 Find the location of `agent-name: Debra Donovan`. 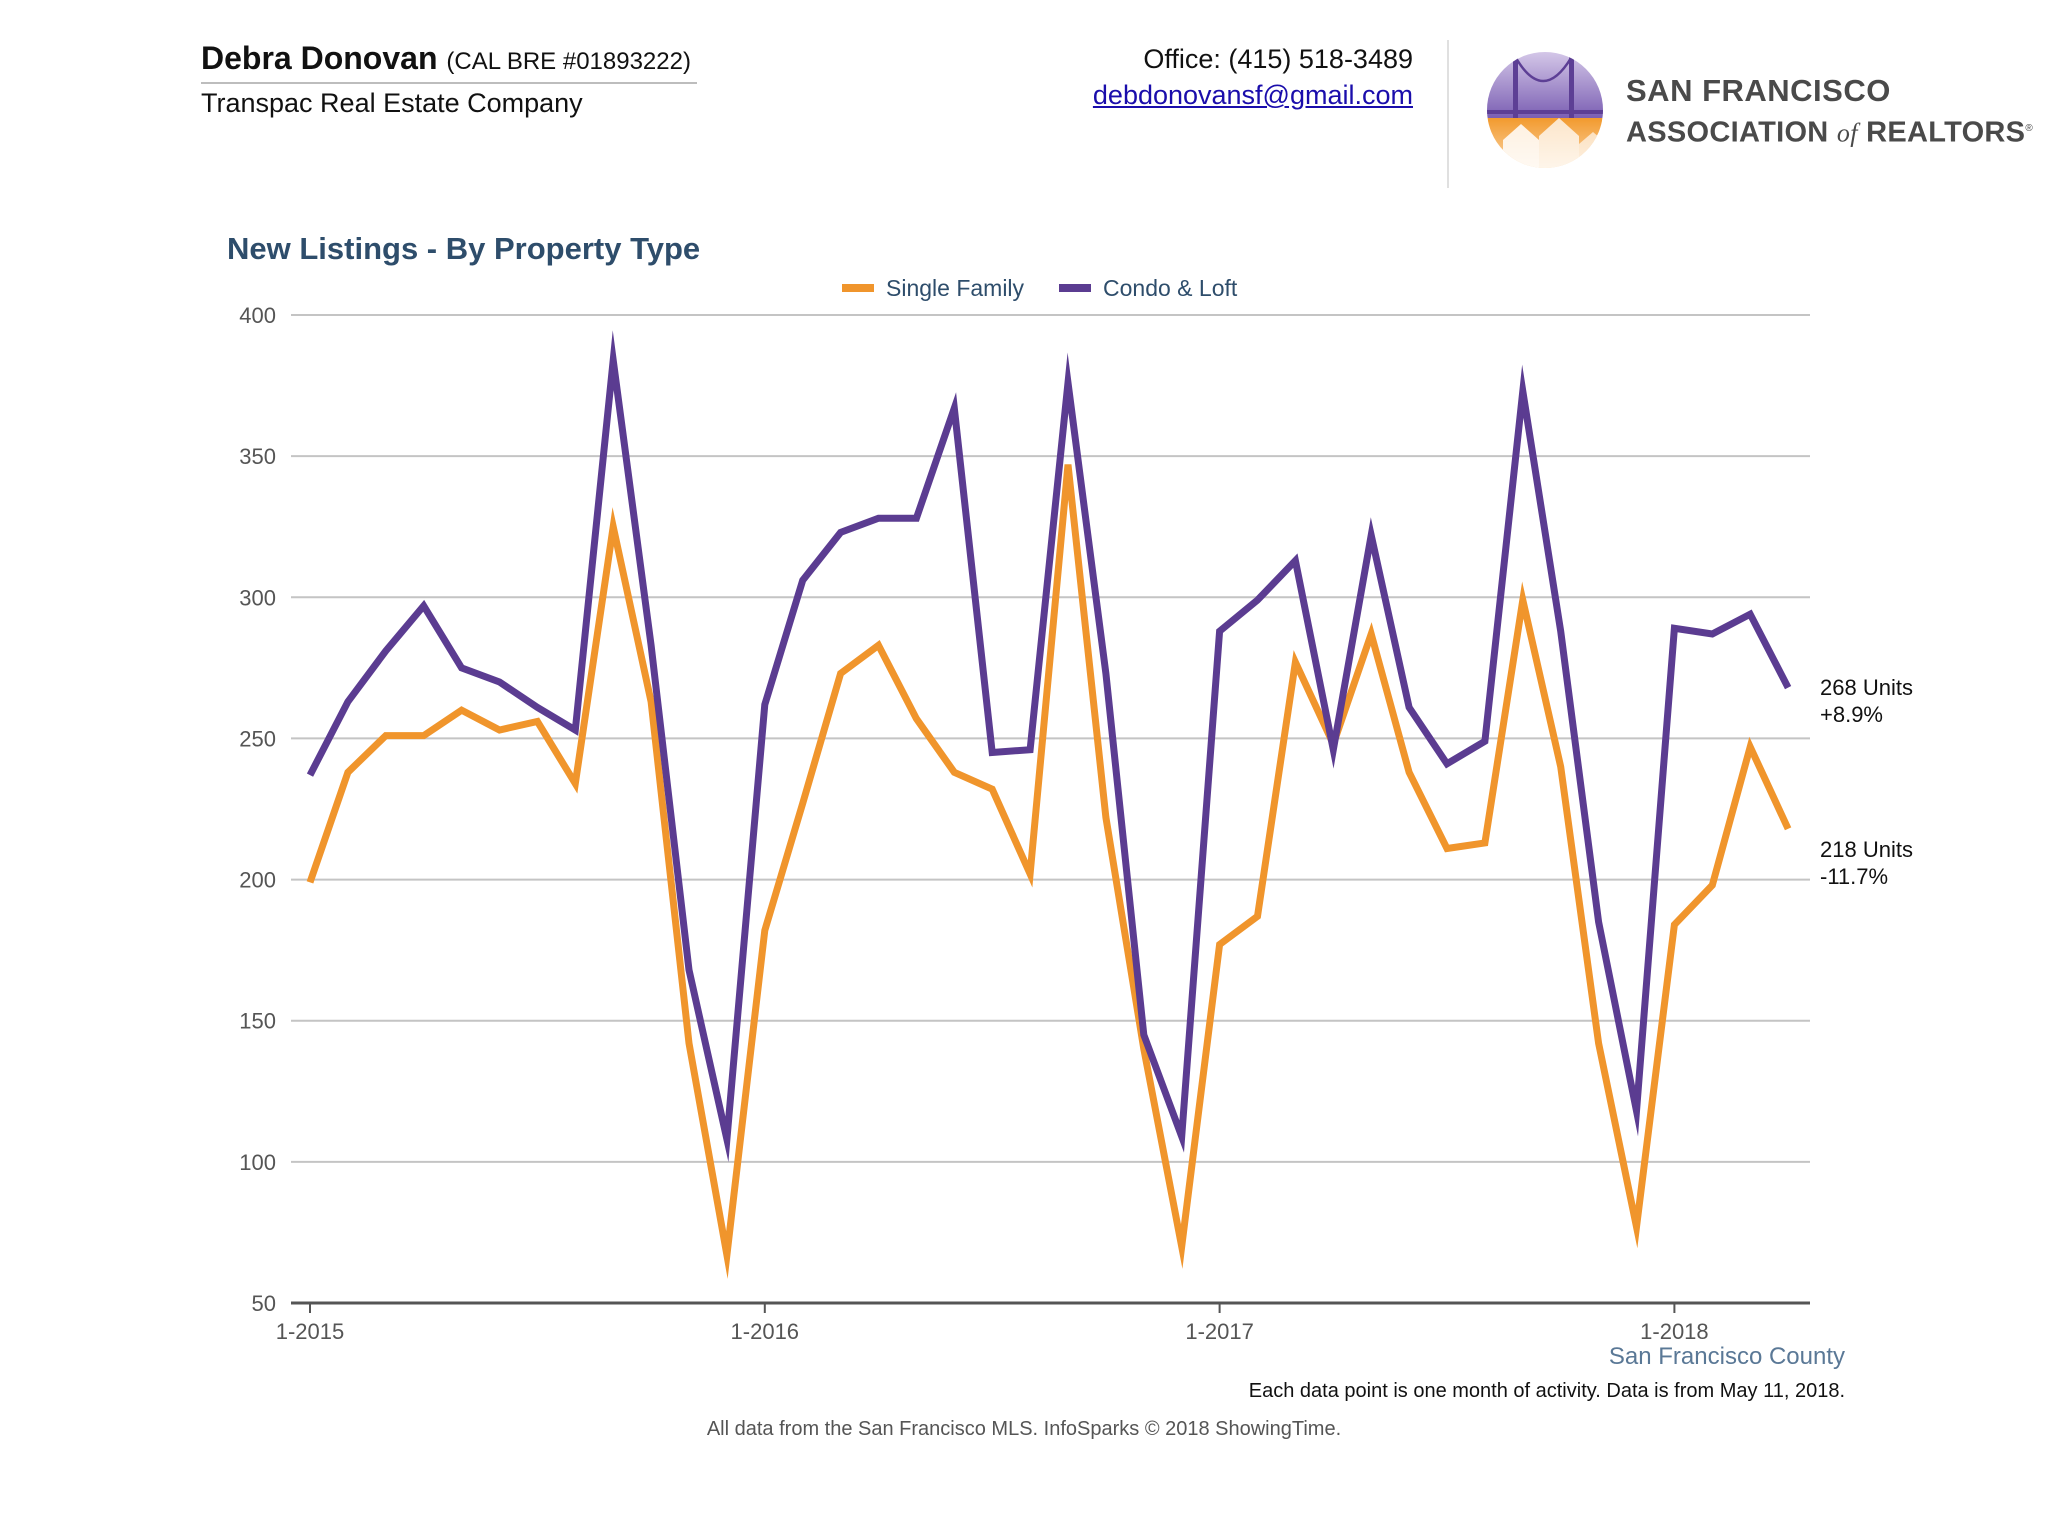

agent-name: Debra Donovan is located at coordinates (319, 58).